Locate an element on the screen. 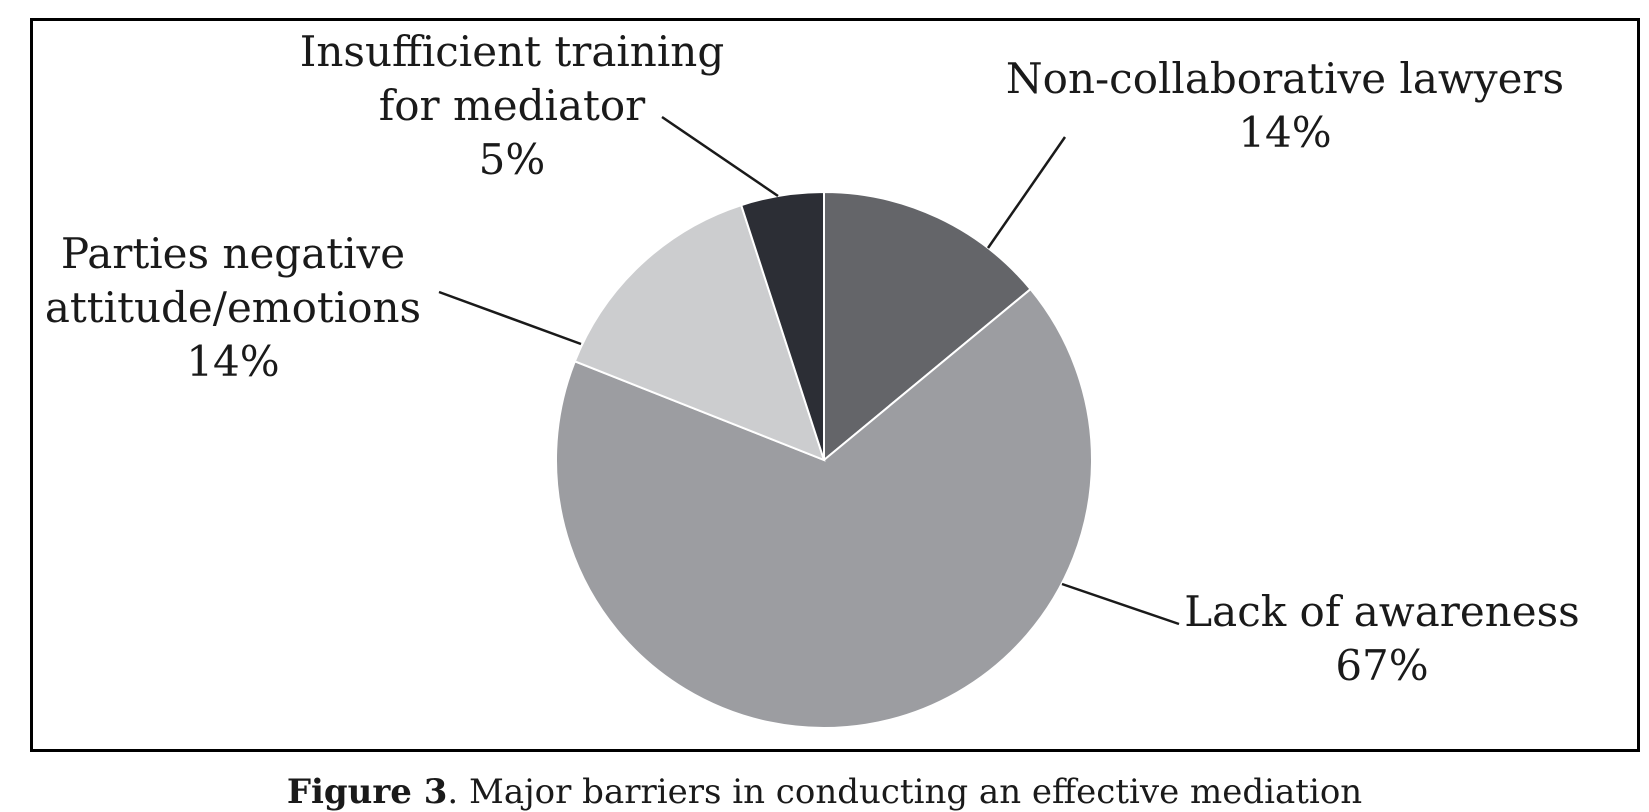  slice-value-label-0: 14% is located at coordinates (1284, 132).